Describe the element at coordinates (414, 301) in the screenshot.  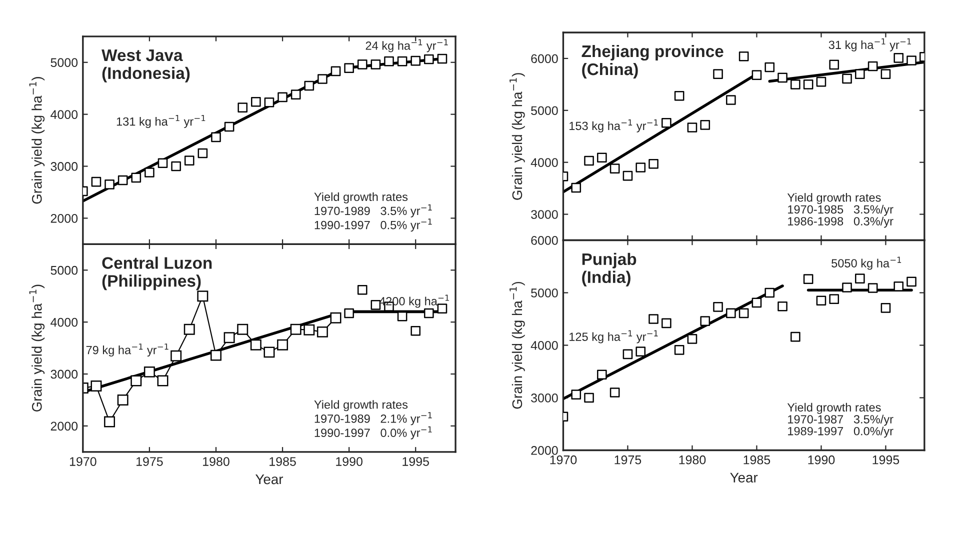
I see `annotation: 4200 kg ha$^{−1}$` at that location.